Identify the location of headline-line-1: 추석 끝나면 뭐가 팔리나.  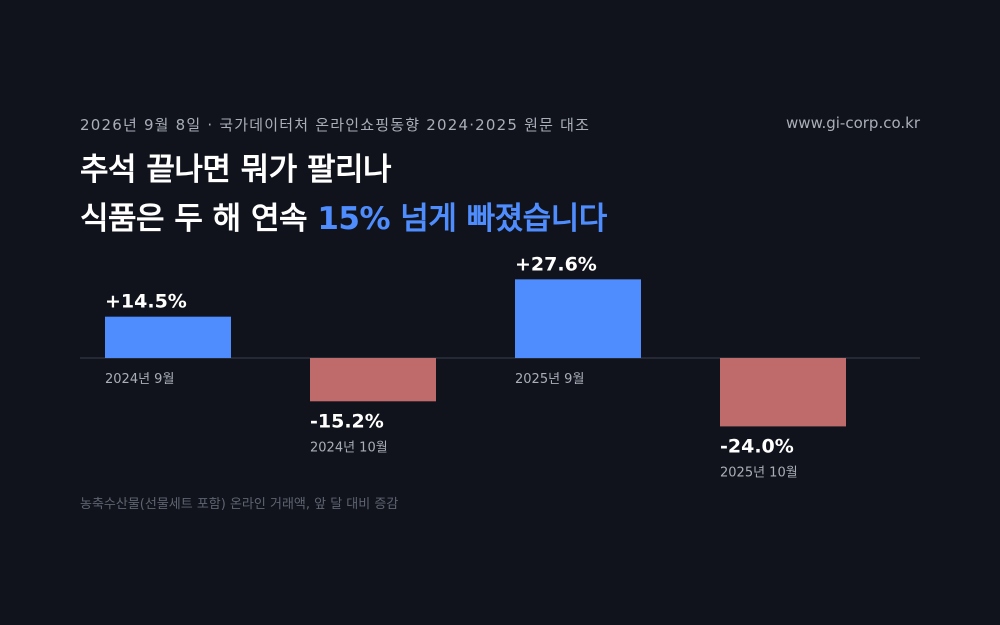
(236, 170).